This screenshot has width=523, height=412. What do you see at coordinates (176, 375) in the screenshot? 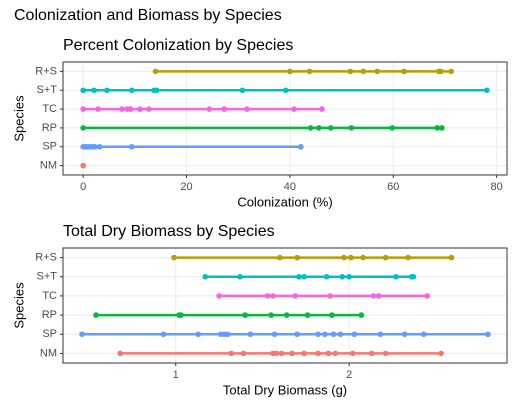
I see `x-tick-label: 1` at bounding box center [176, 375].